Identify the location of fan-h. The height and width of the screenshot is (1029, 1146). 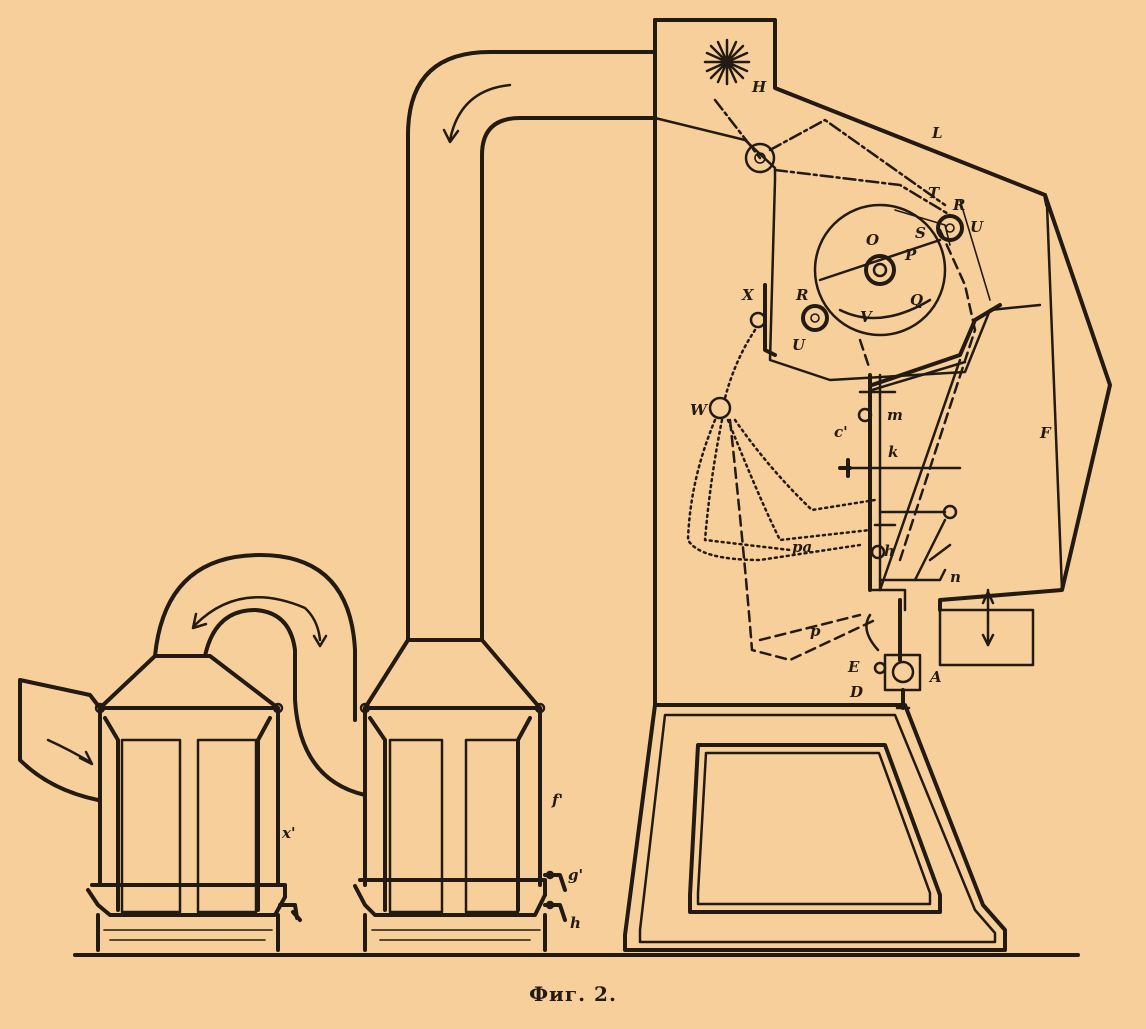
(727, 62).